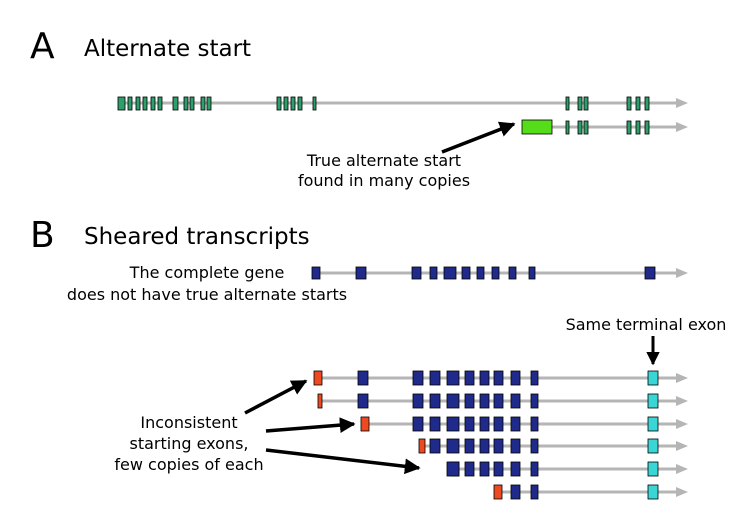  Describe the element at coordinates (478, 138) in the screenshot. I see `true-start-arrow` at that location.